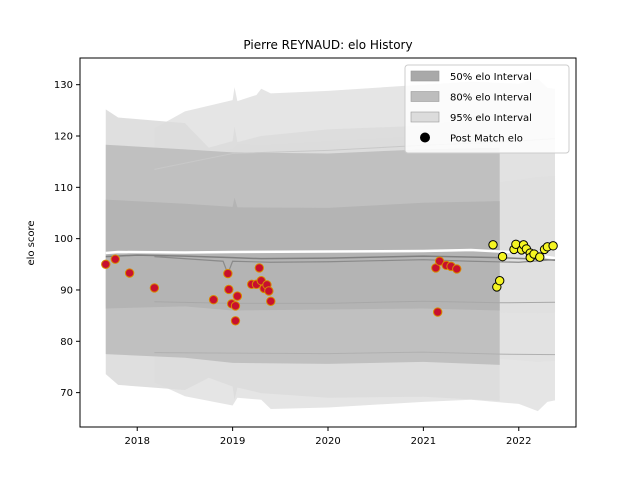  I want to click on x-tick-label: 2020, so click(327, 441).